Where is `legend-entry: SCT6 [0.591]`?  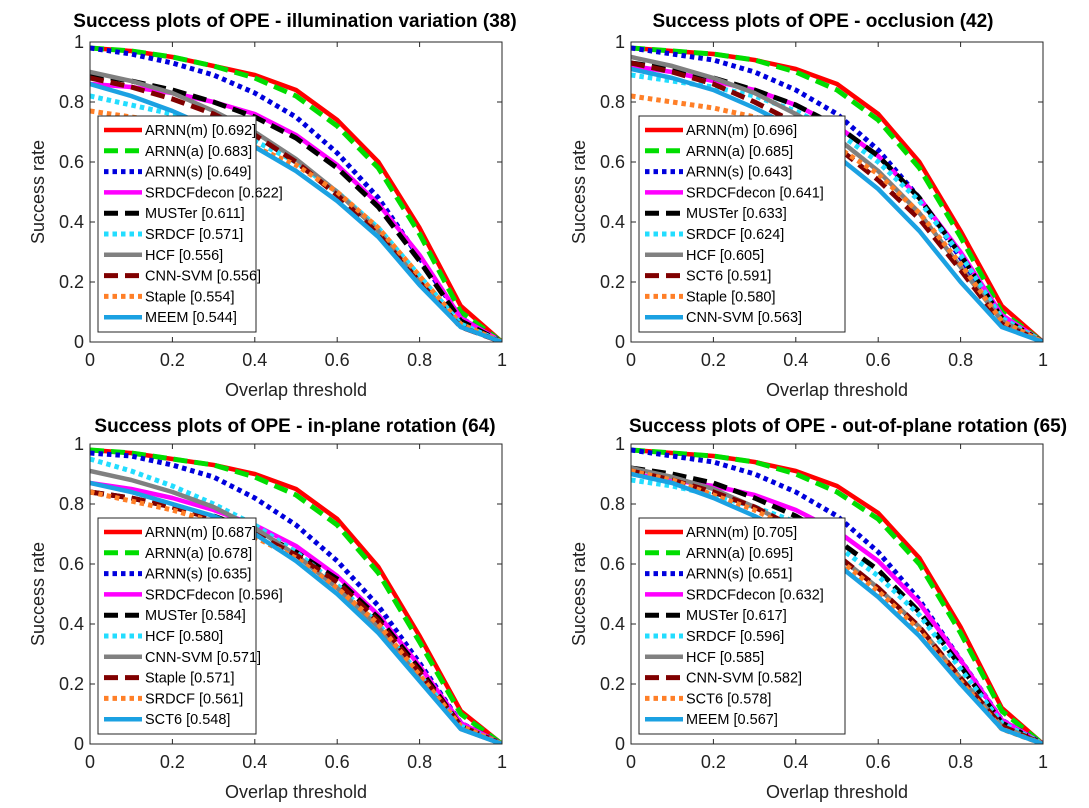
legend-entry: SCT6 [0.591] is located at coordinates (728, 277).